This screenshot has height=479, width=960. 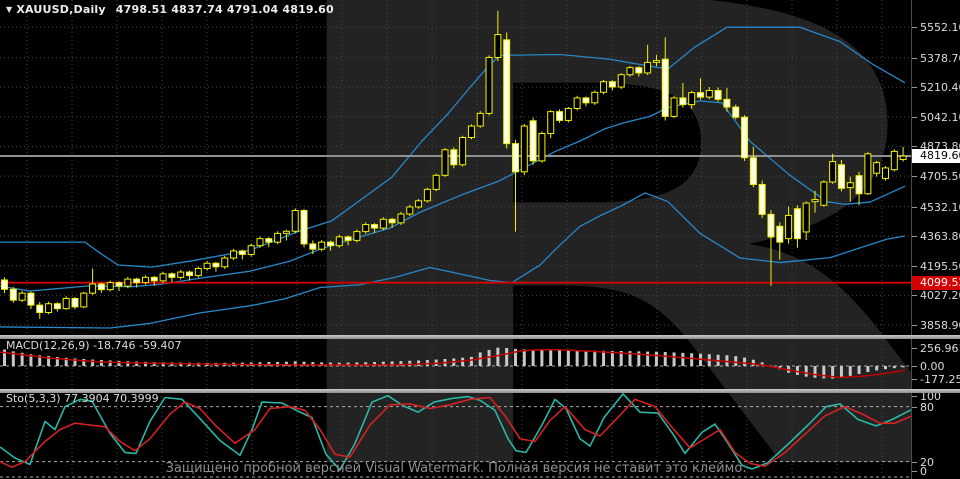 What do you see at coordinates (940, 117) in the screenshot?
I see `price-axis-label: 5042.10` at bounding box center [940, 117].